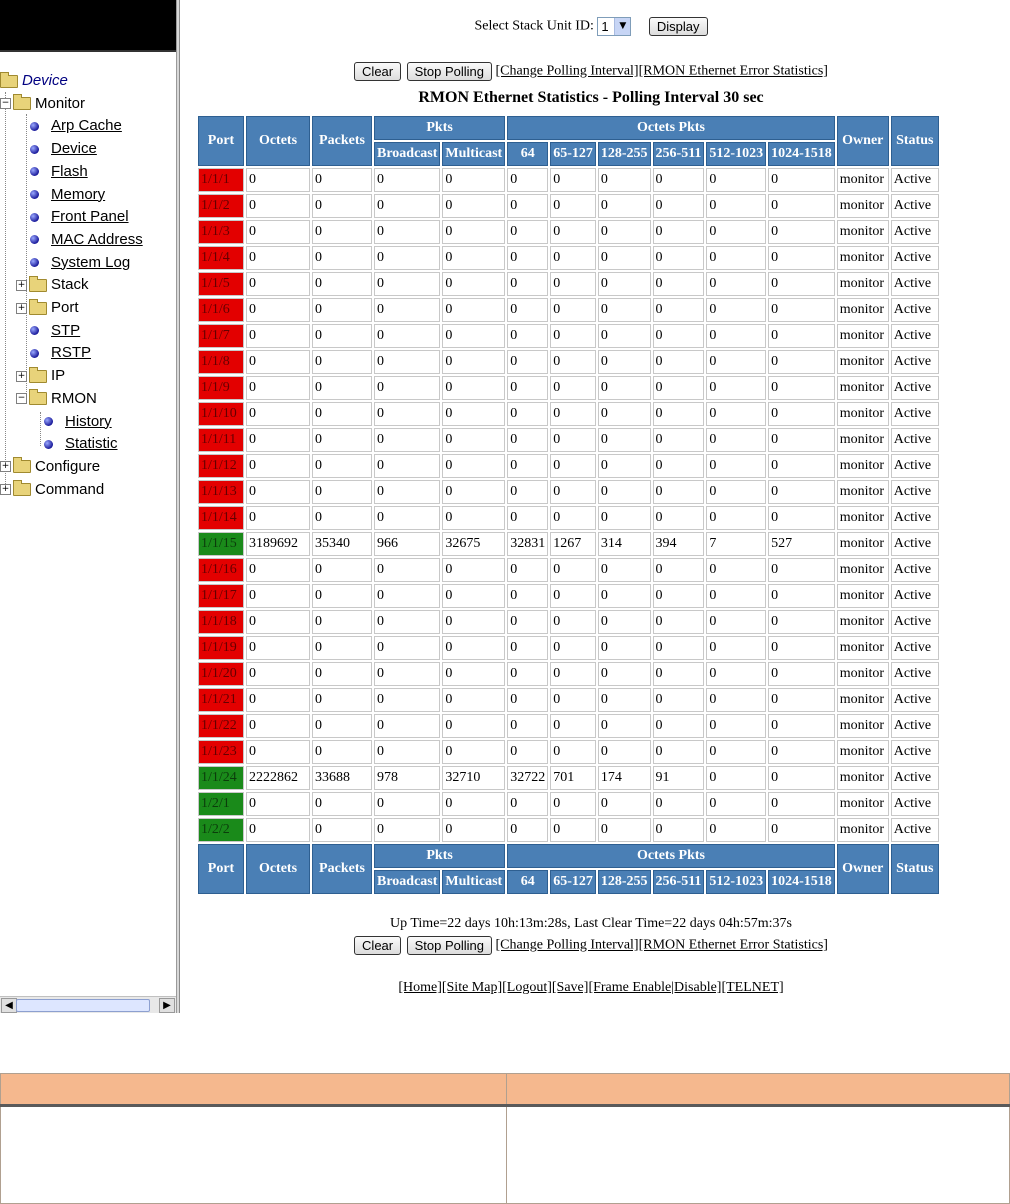 The width and height of the screenshot is (1010, 1204). What do you see at coordinates (221, 388) in the screenshot?
I see `port-cell: 1/1/9` at bounding box center [221, 388].